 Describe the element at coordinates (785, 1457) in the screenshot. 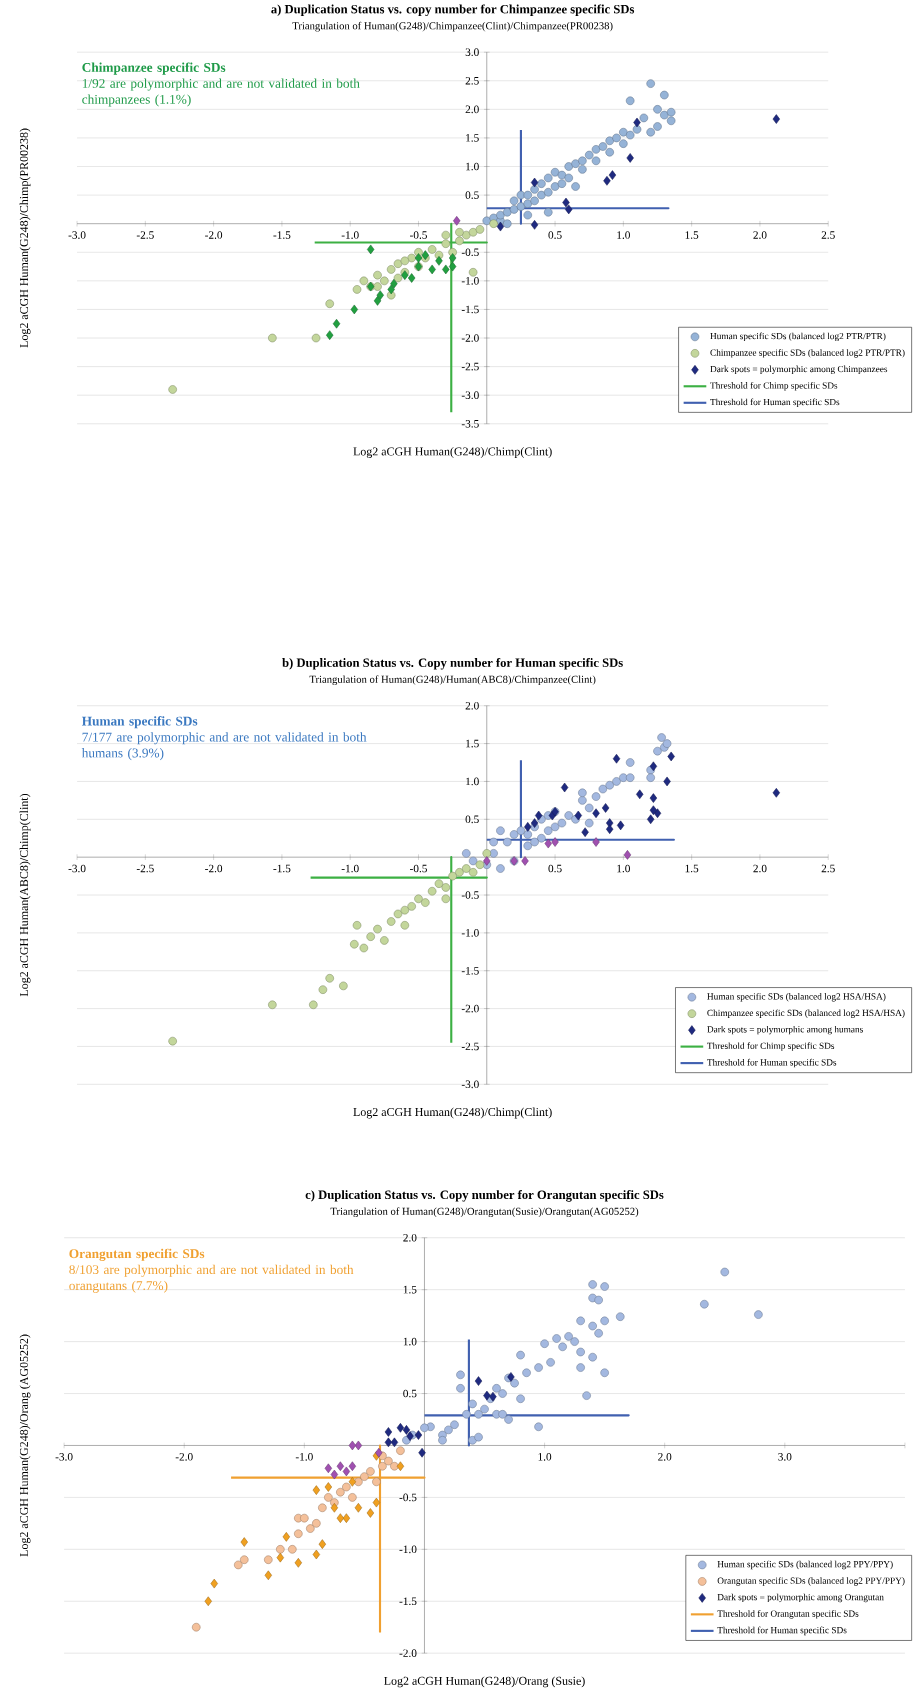

I see `x-tick-label: 3.0` at that location.